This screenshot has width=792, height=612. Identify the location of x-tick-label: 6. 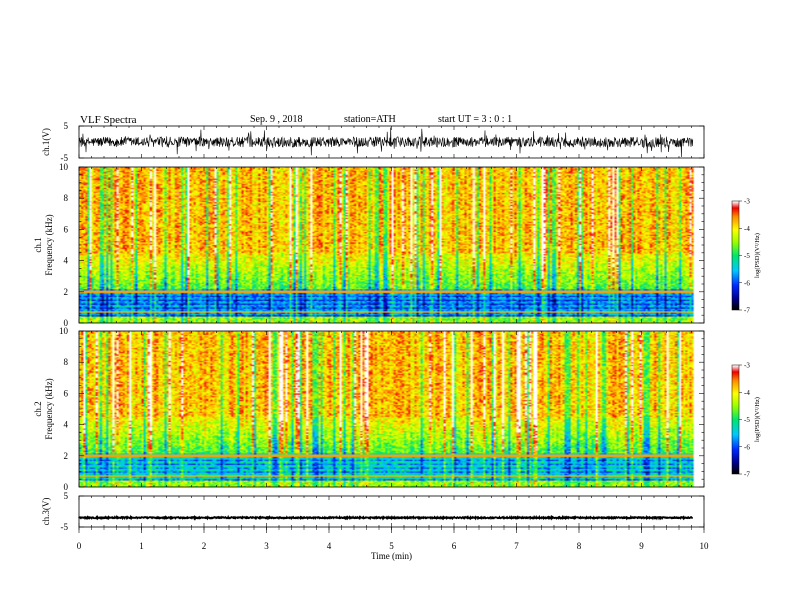
(454, 546).